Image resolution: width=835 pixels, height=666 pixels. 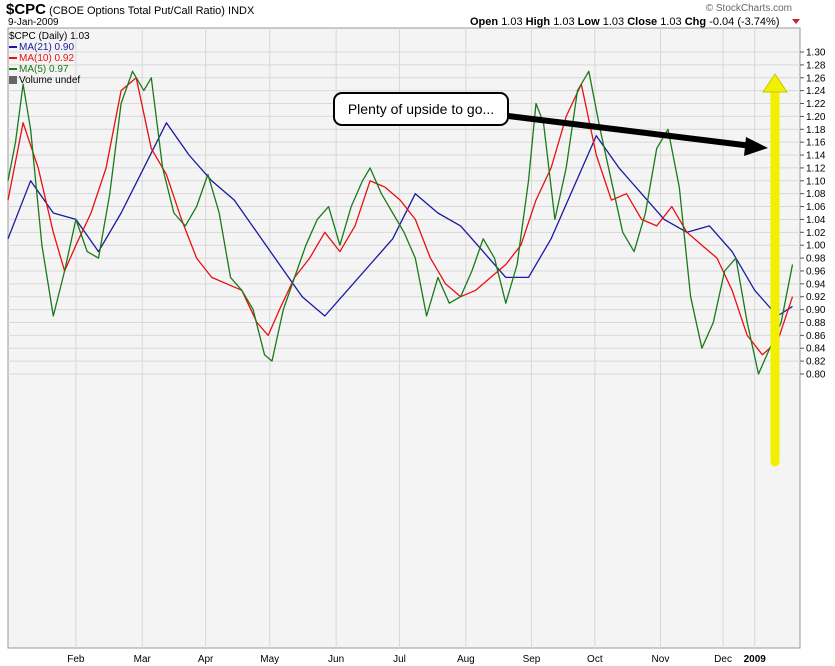 I want to click on down-triangle-icon, so click(x=796, y=21).